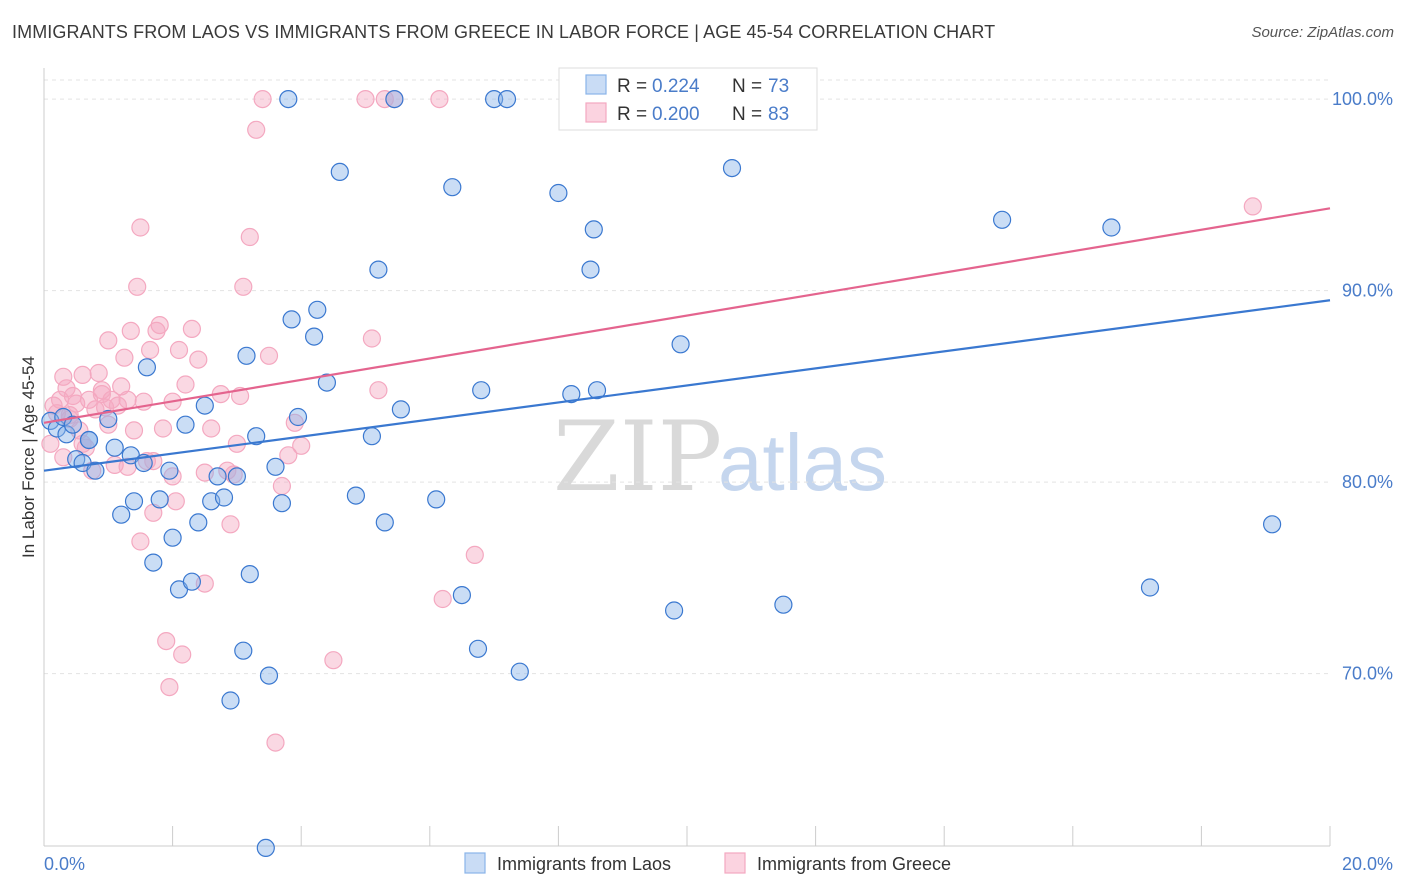  Describe the element at coordinates (854, 864) in the screenshot. I see `series-legend-label-greece: Immigrants from Greece` at that location.